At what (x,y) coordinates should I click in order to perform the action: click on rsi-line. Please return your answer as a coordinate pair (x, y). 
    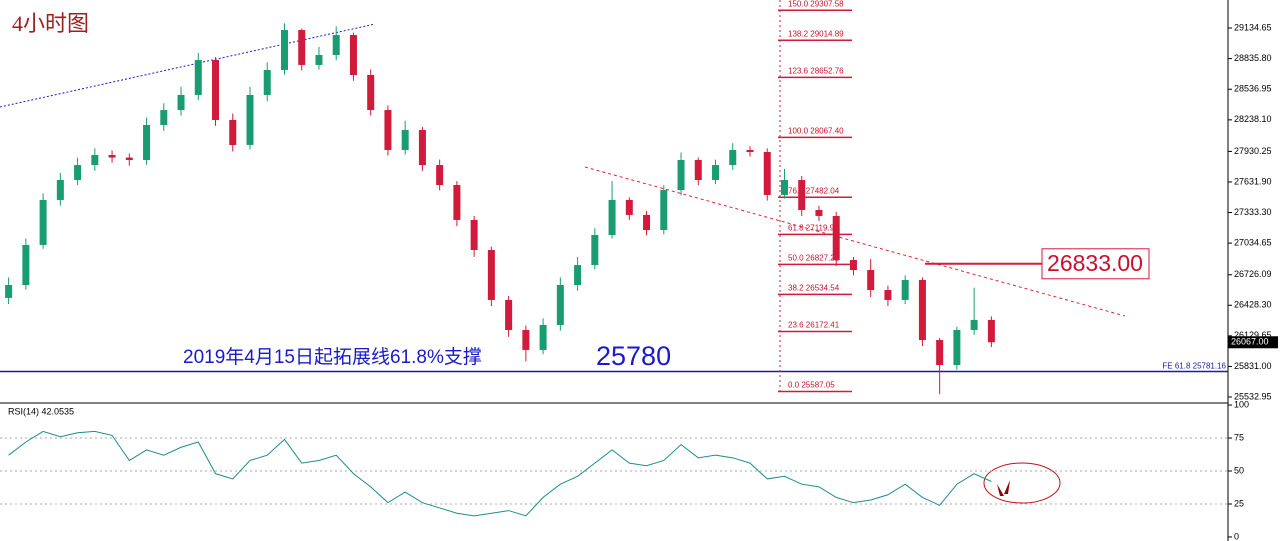
    Looking at the image, I should click on (500, 473).